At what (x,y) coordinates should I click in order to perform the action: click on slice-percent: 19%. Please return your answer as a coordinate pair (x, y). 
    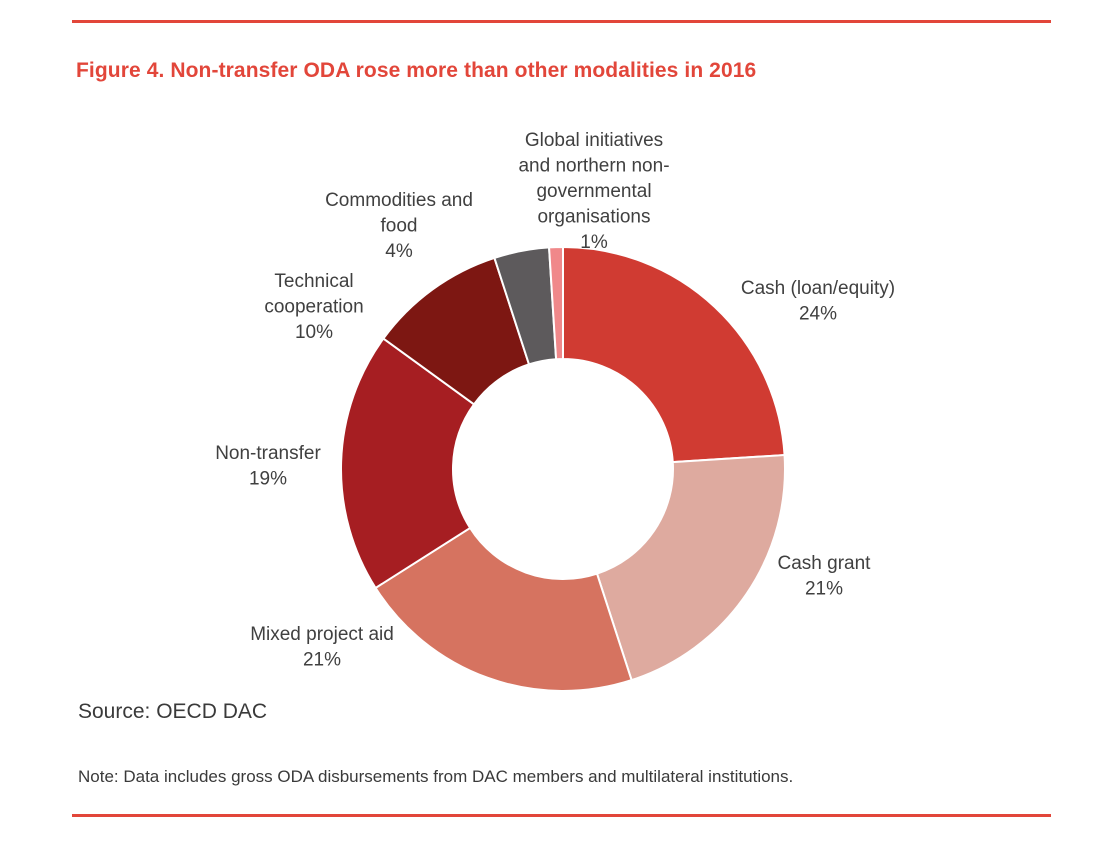
    Looking at the image, I should click on (268, 479).